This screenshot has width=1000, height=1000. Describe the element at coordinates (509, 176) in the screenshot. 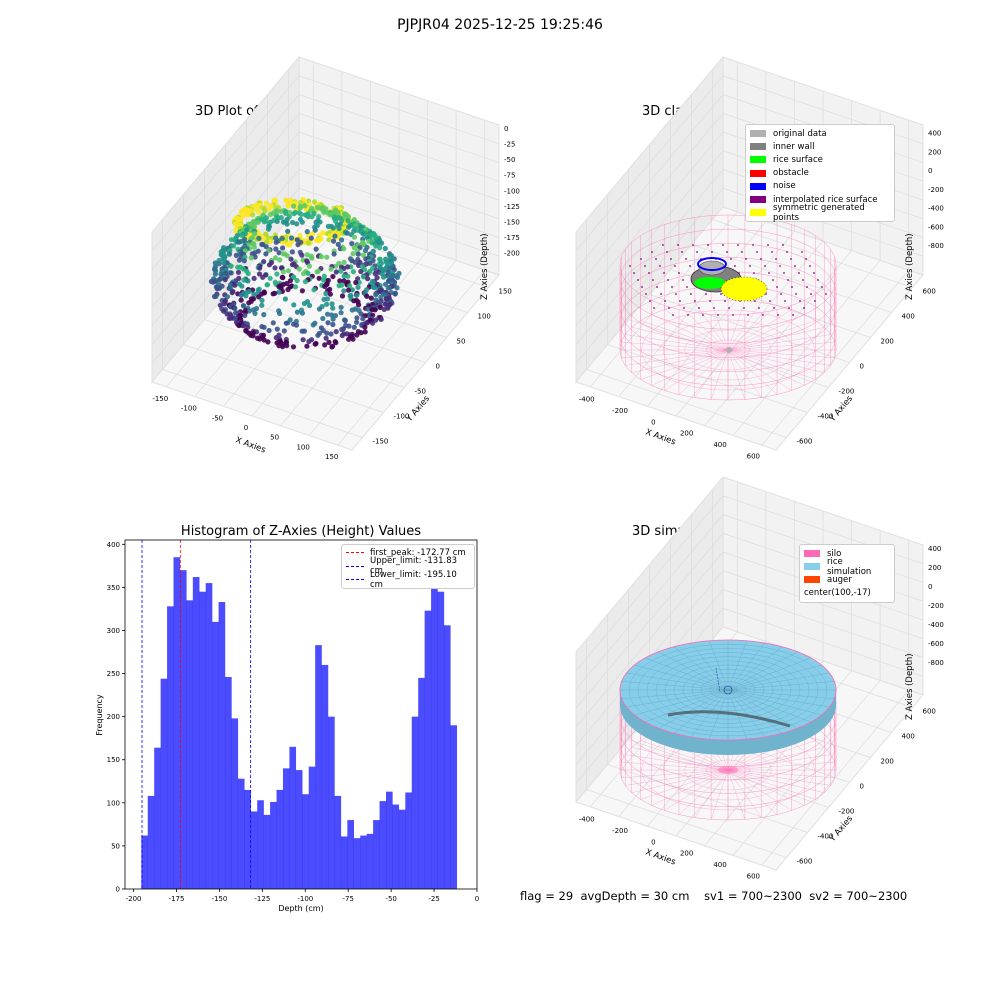

I see `z-tick-label: -75` at that location.